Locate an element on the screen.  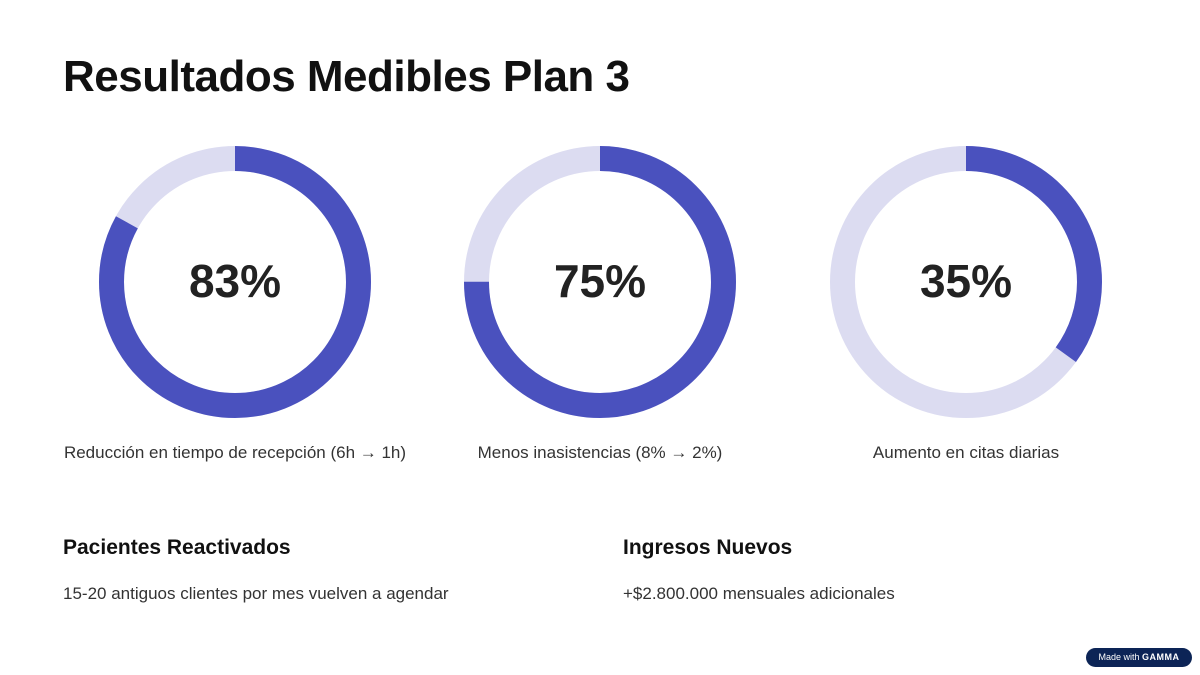
donut-chart-3: 35% is located at coordinates (966, 282).